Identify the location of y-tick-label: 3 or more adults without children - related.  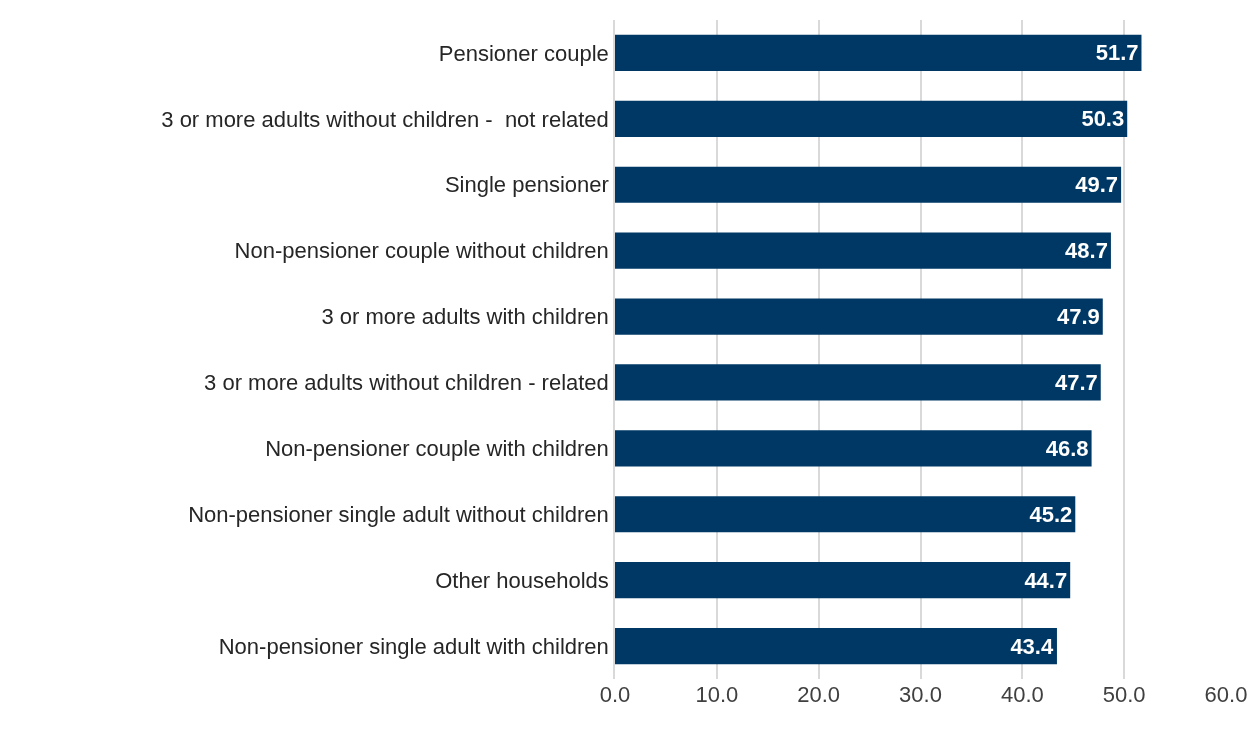
(406, 383).